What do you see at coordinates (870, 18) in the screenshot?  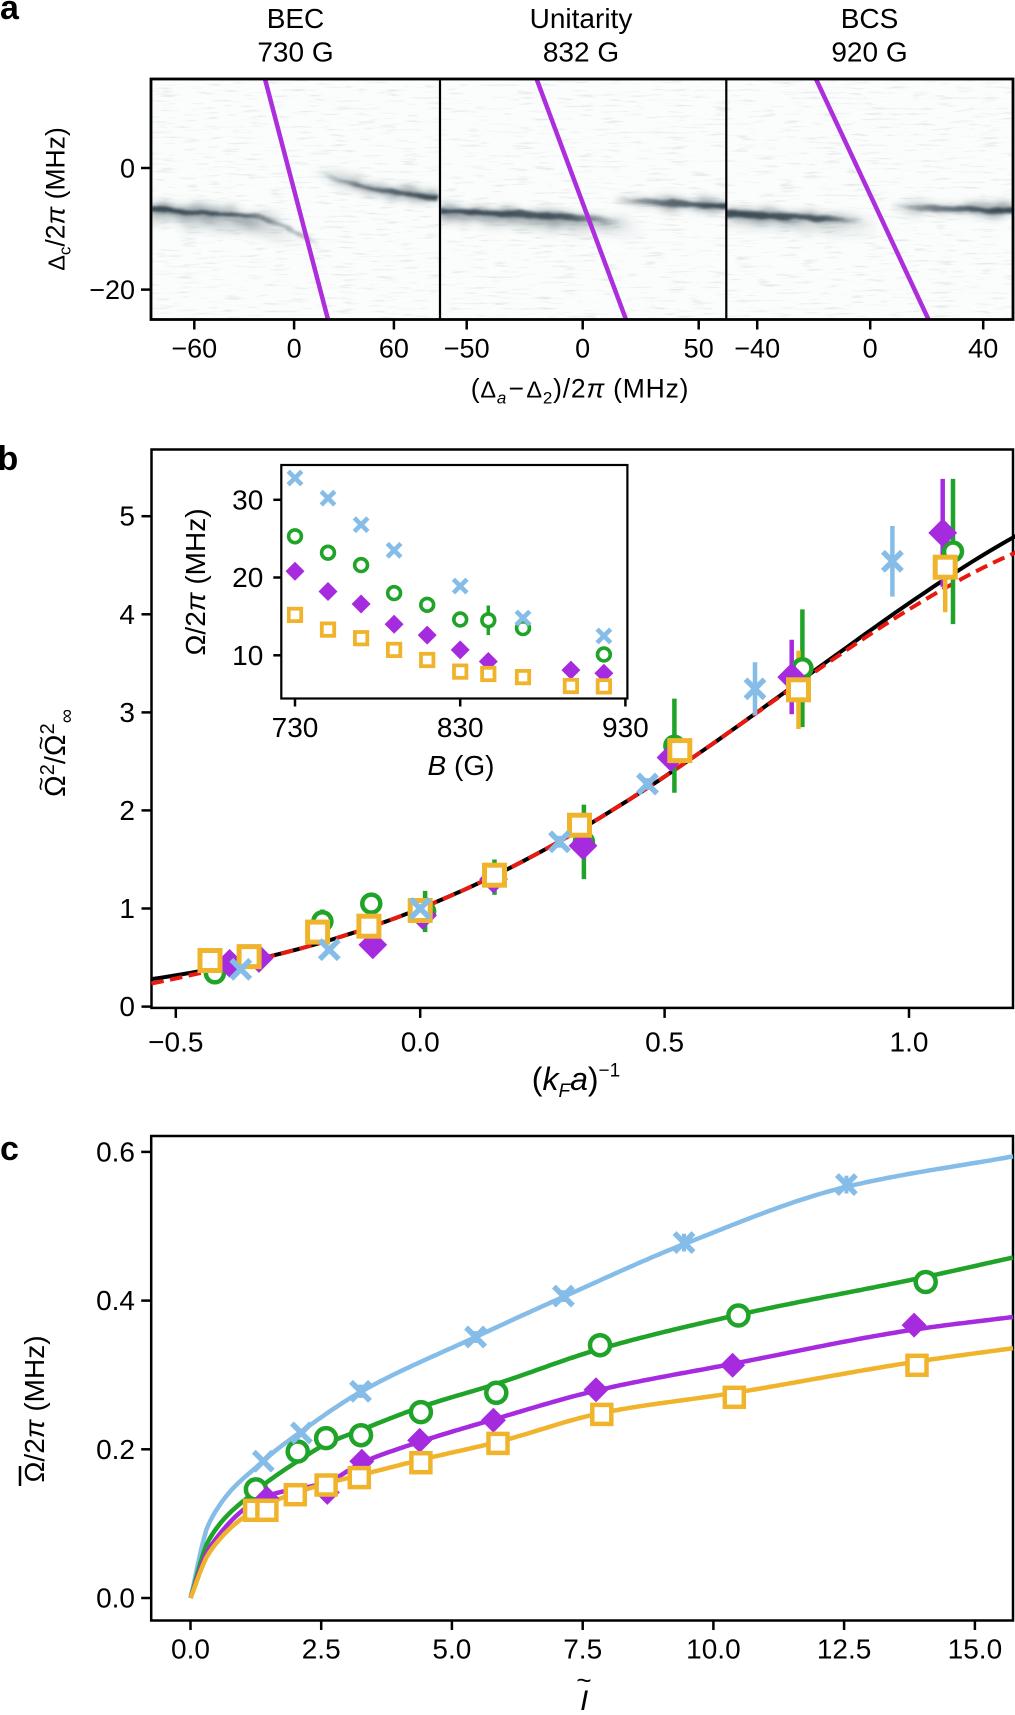 I see `svg-text: BCS` at bounding box center [870, 18].